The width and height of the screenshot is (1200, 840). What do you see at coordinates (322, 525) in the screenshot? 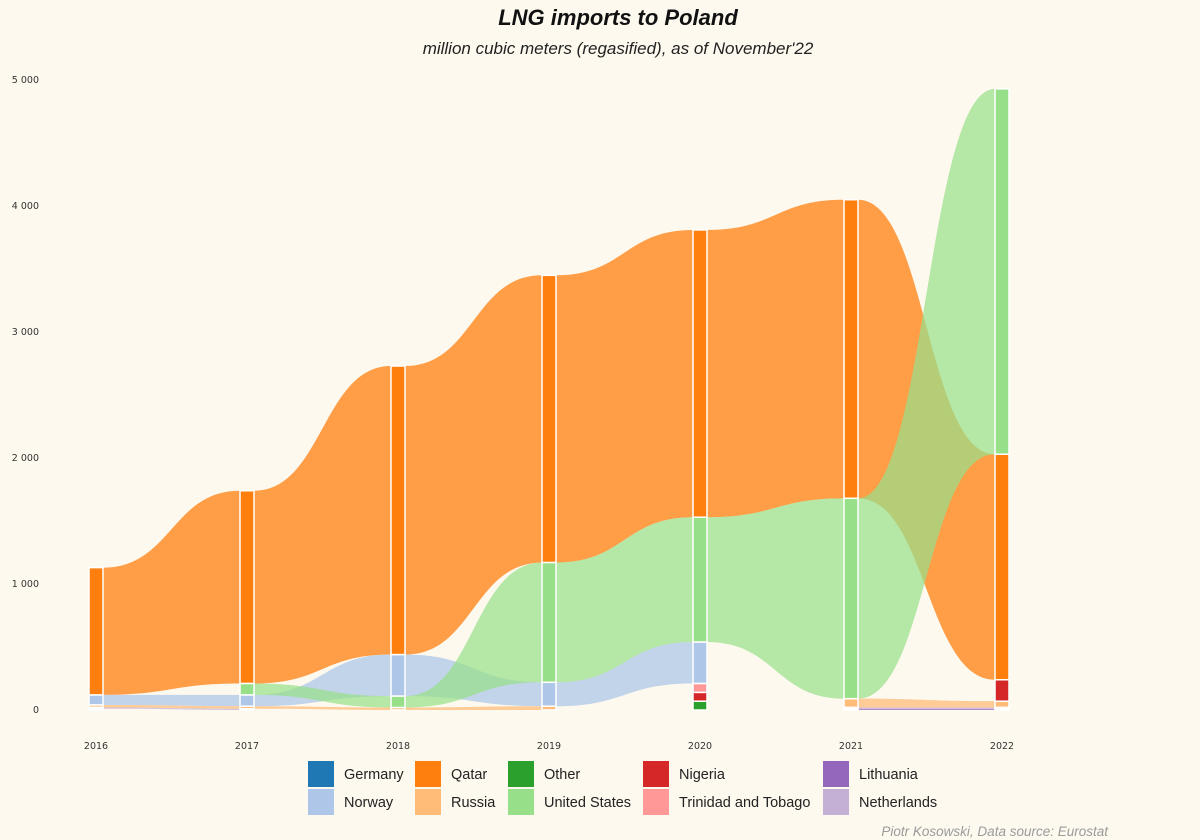
I see `flow-qatar-2017-2018` at bounding box center [322, 525].